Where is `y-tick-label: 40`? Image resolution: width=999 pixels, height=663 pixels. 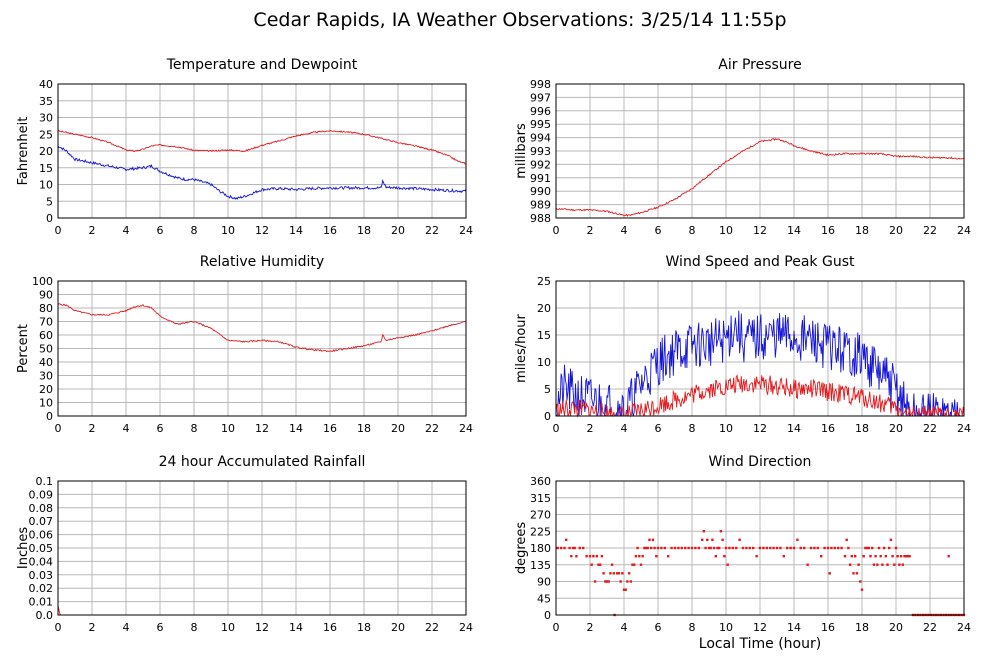 y-tick-label: 40 is located at coordinates (46, 84).